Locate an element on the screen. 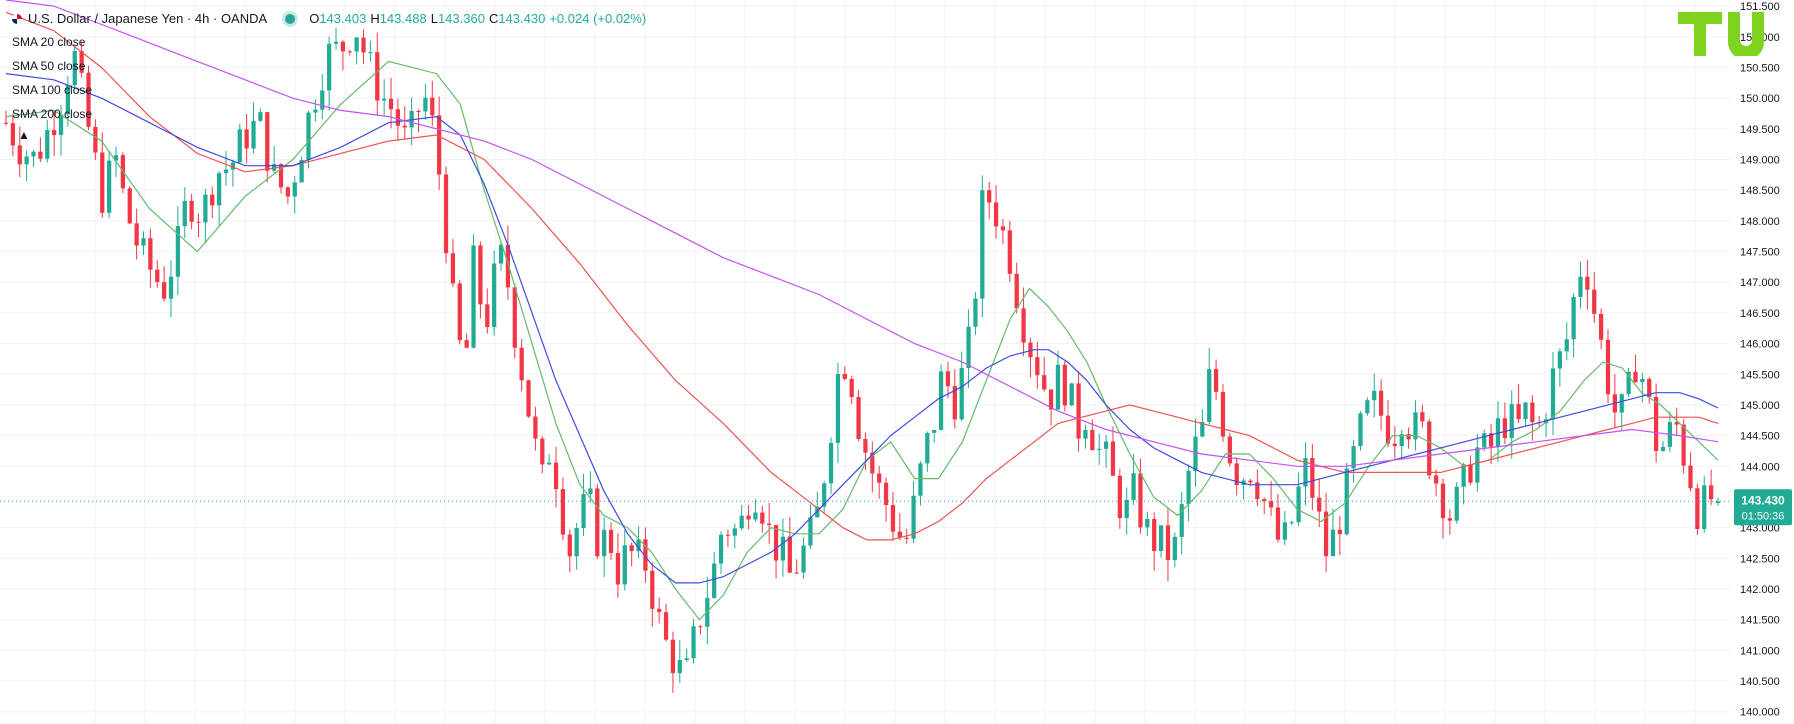 The image size is (1794, 724). price-tick-label: 149.000 is located at coordinates (1760, 161).